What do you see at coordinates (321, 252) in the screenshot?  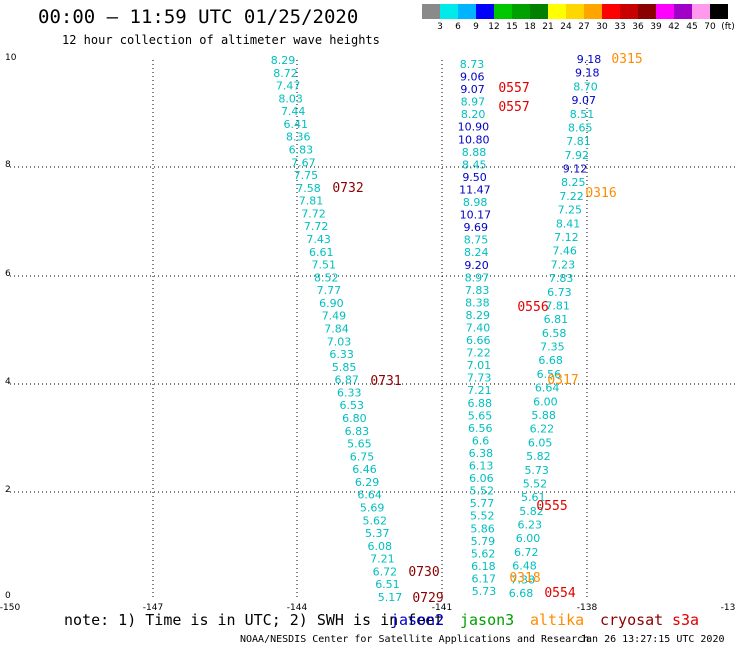 I see `track-a-value: 6.61` at bounding box center [321, 252].